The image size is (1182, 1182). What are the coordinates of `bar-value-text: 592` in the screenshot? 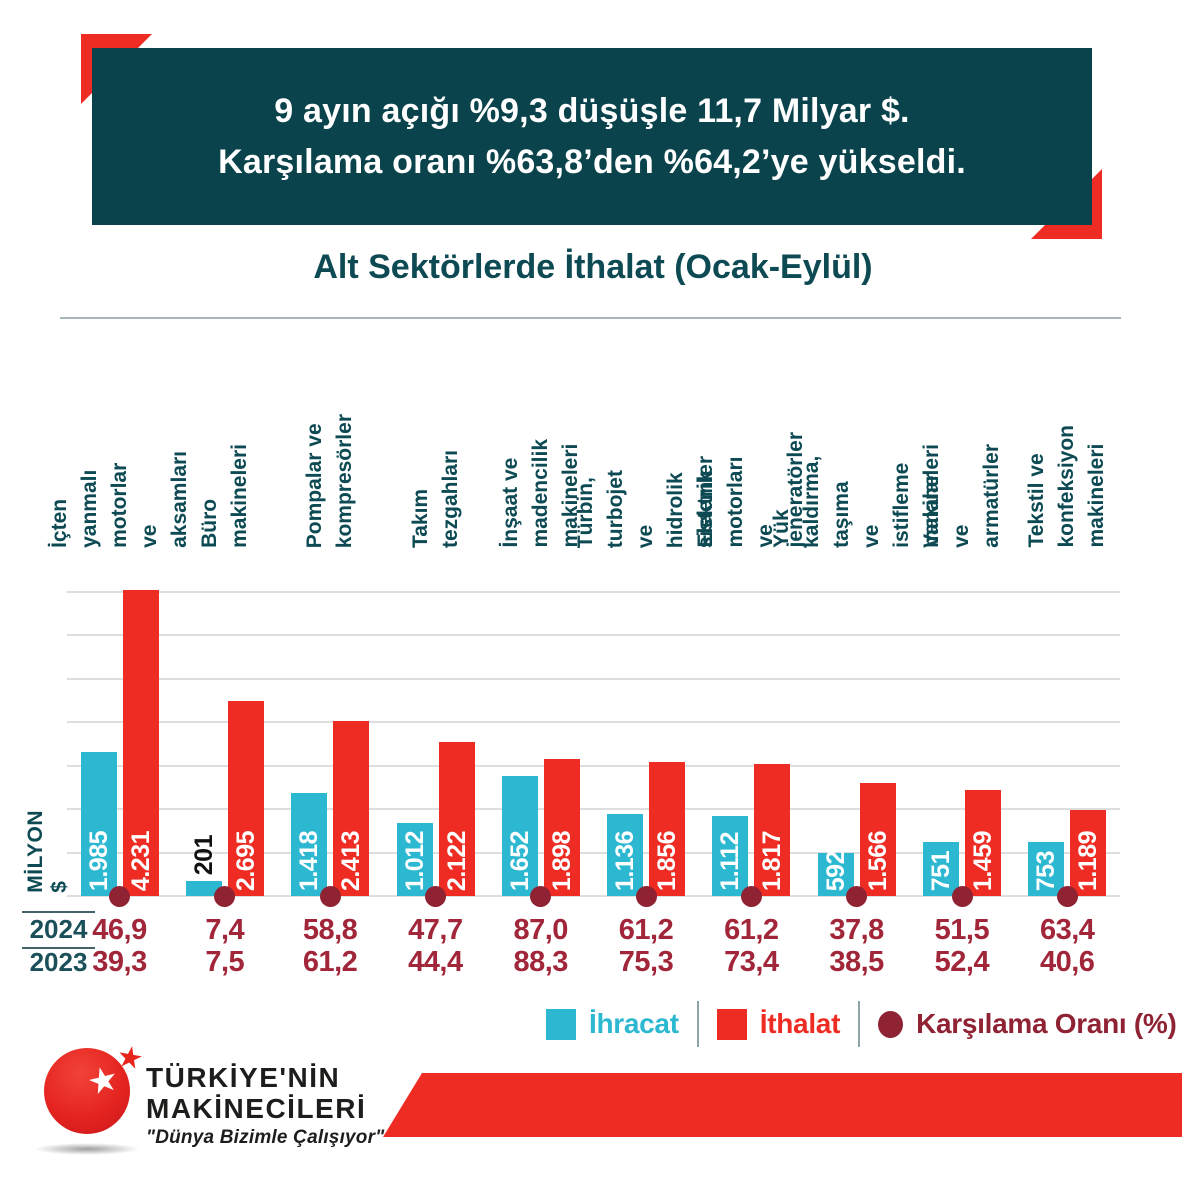 It's located at (835, 870).